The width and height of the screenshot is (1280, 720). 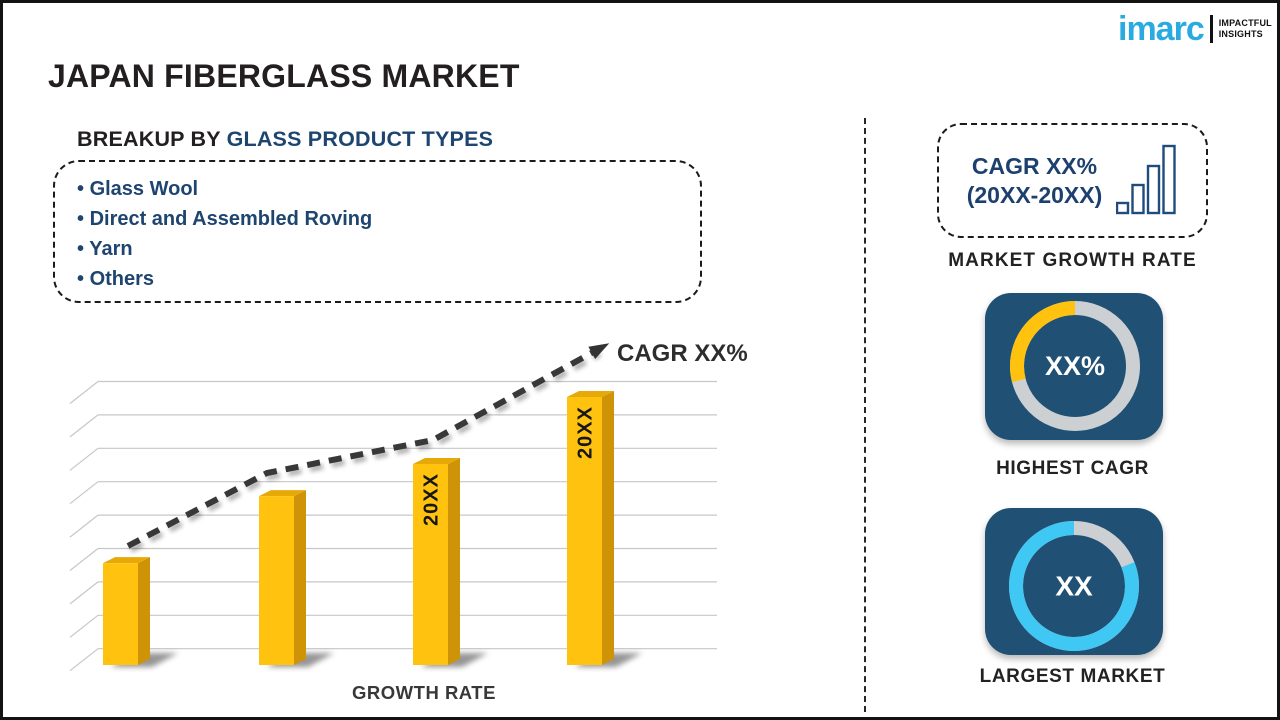 What do you see at coordinates (1034, 165) in the screenshot?
I see `cagr-value: CAGR XX%` at bounding box center [1034, 165].